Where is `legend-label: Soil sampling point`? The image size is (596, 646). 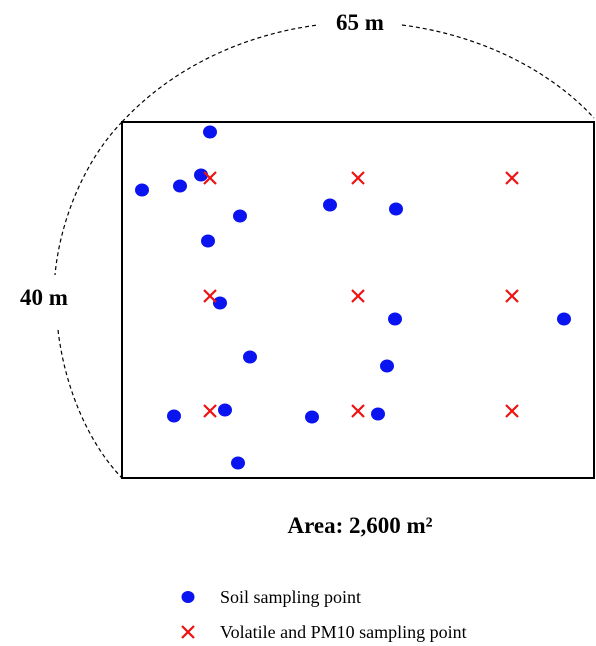
legend-label: Soil sampling point is located at coordinates (290, 597).